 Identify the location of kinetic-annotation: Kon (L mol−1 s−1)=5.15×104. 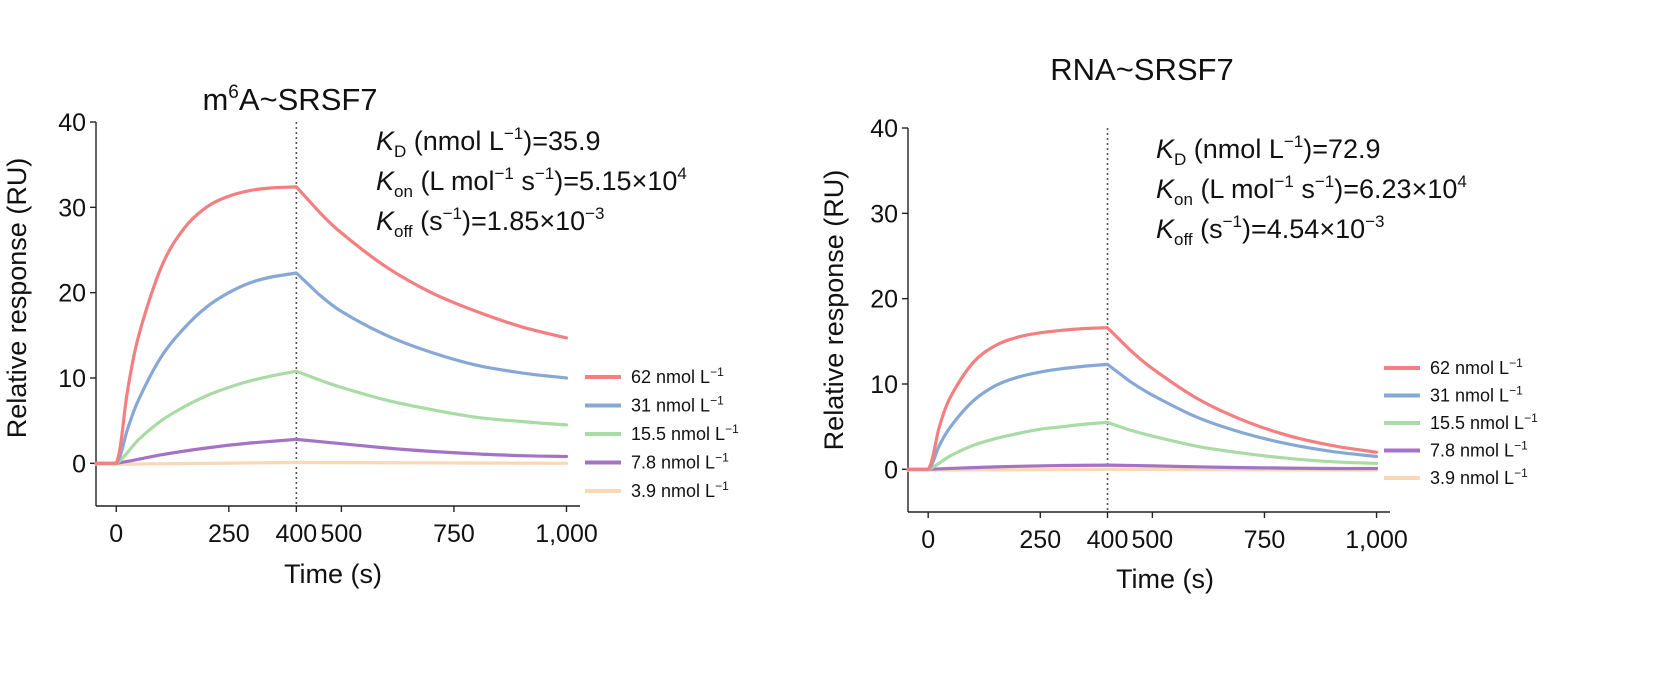
(531, 182).